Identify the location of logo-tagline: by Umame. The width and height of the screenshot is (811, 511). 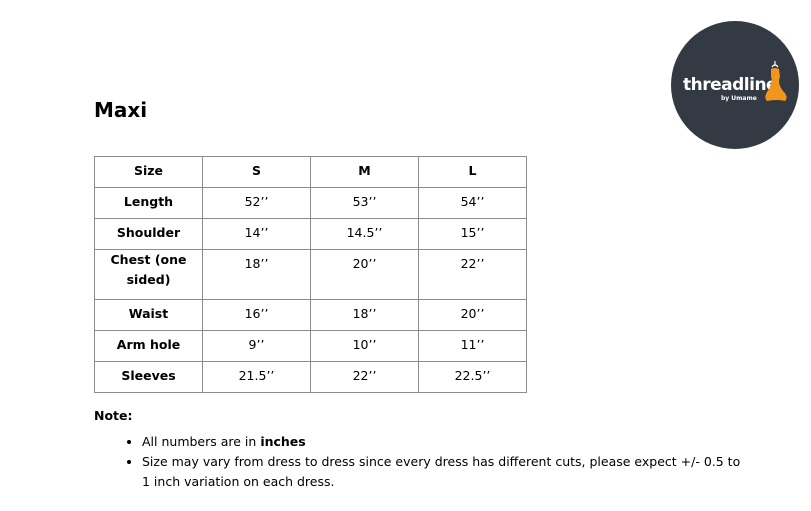
(739, 98).